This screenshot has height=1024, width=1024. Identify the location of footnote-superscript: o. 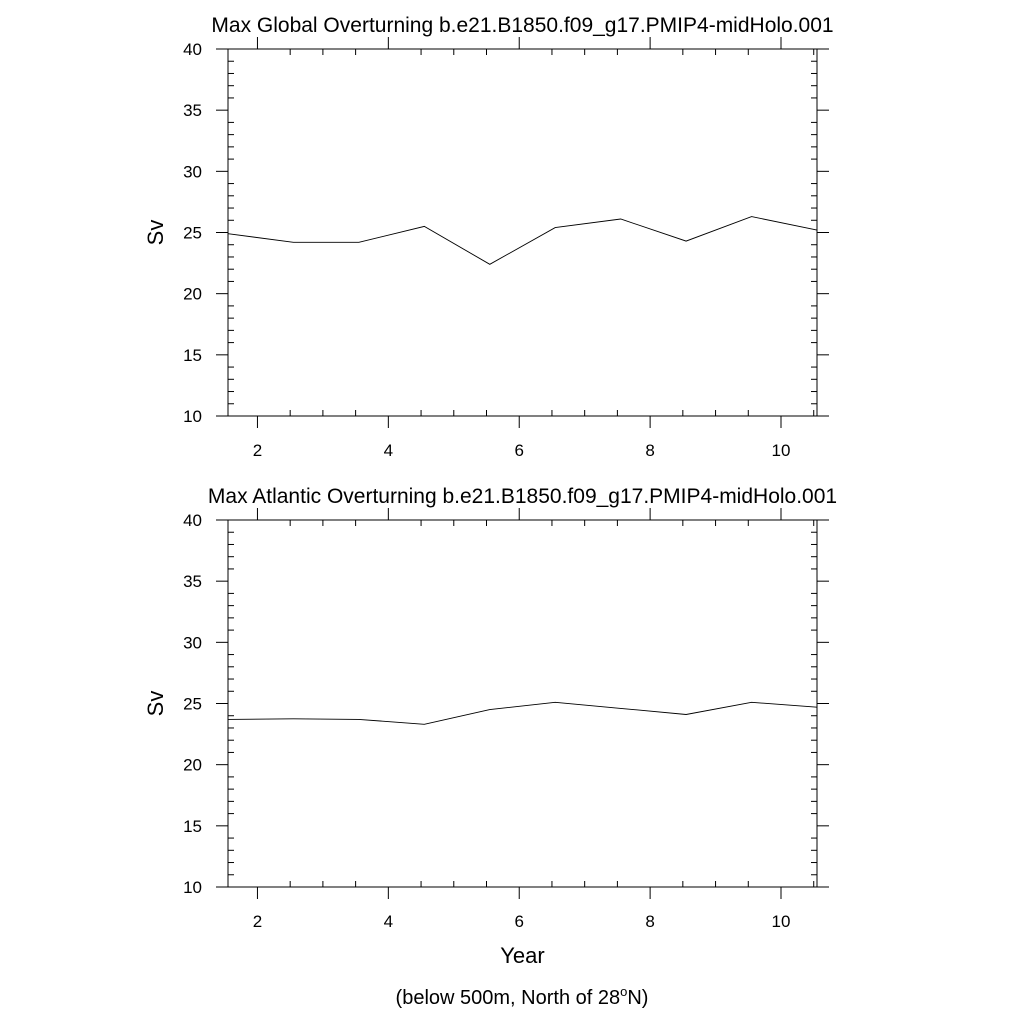
(623, 991).